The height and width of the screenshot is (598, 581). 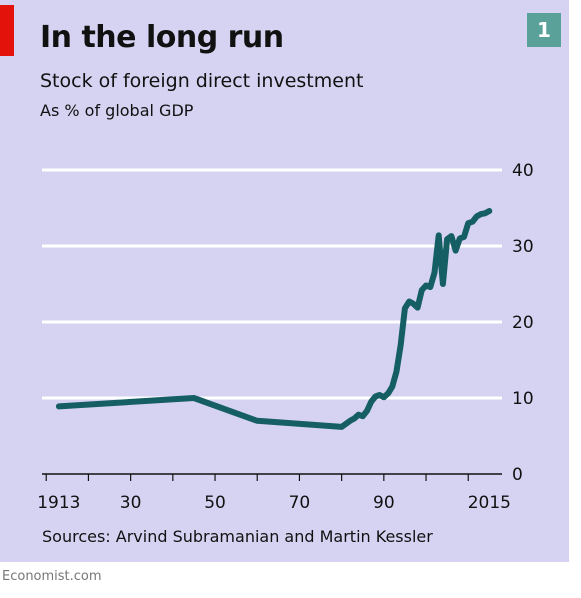 I want to click on x-axis, so click(x=272, y=477).